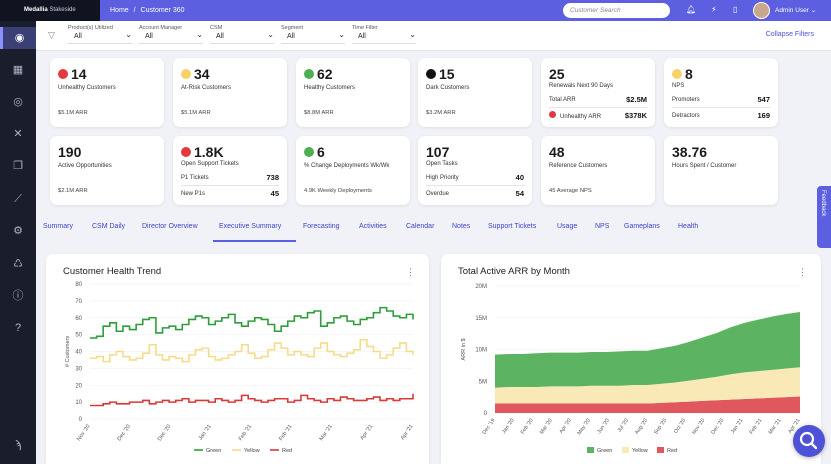 This screenshot has width=831, height=464. Describe the element at coordinates (18, 199) in the screenshot. I see `chart-icon: ⟋` at that location.